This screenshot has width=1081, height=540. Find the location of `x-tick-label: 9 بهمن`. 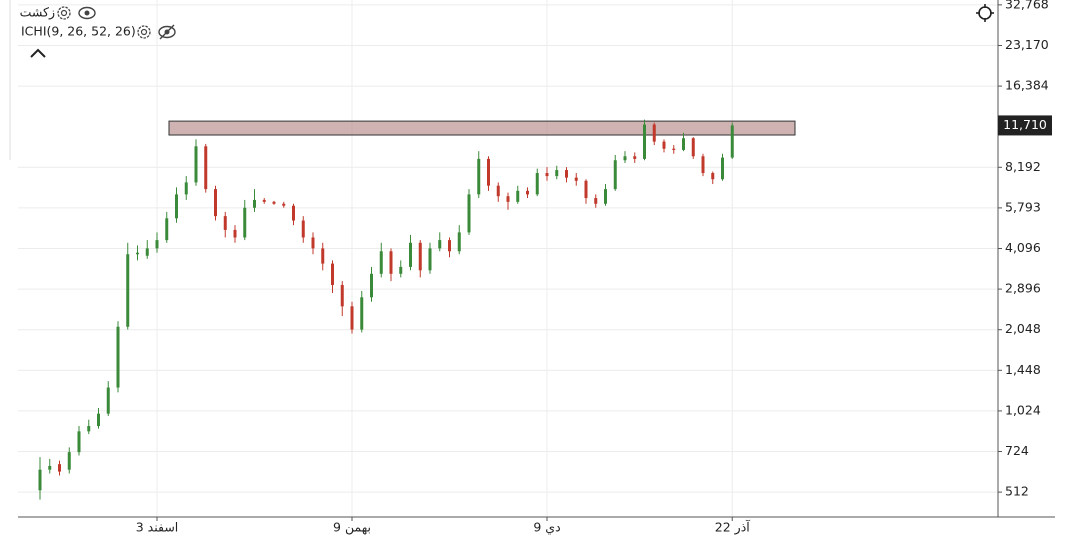

x-tick-label: 9 بهمن is located at coordinates (352, 528).